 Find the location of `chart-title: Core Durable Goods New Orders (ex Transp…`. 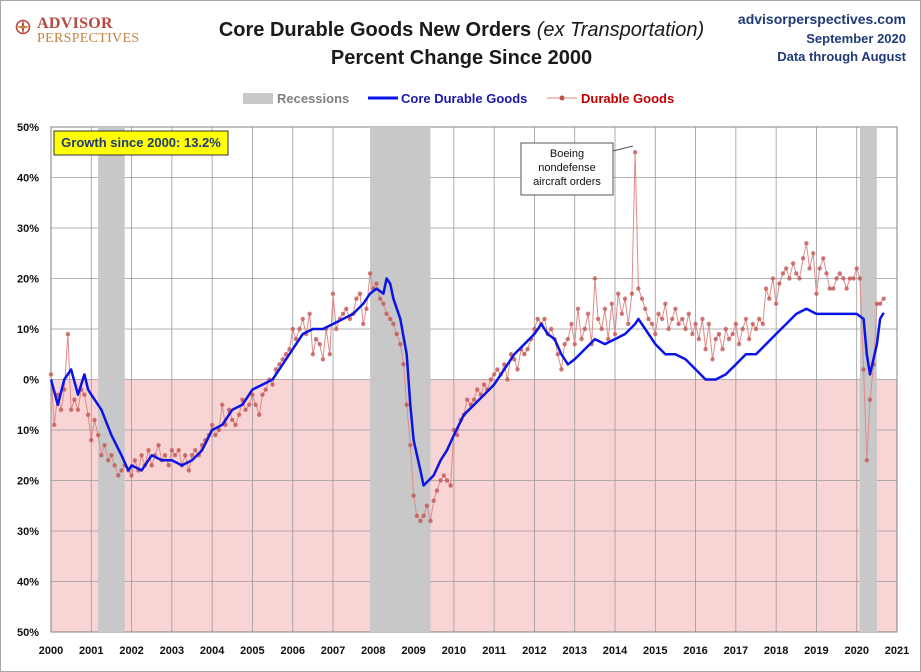

chart-title: Core Durable Goods New Orders (ex Transp… is located at coordinates (460, 30).